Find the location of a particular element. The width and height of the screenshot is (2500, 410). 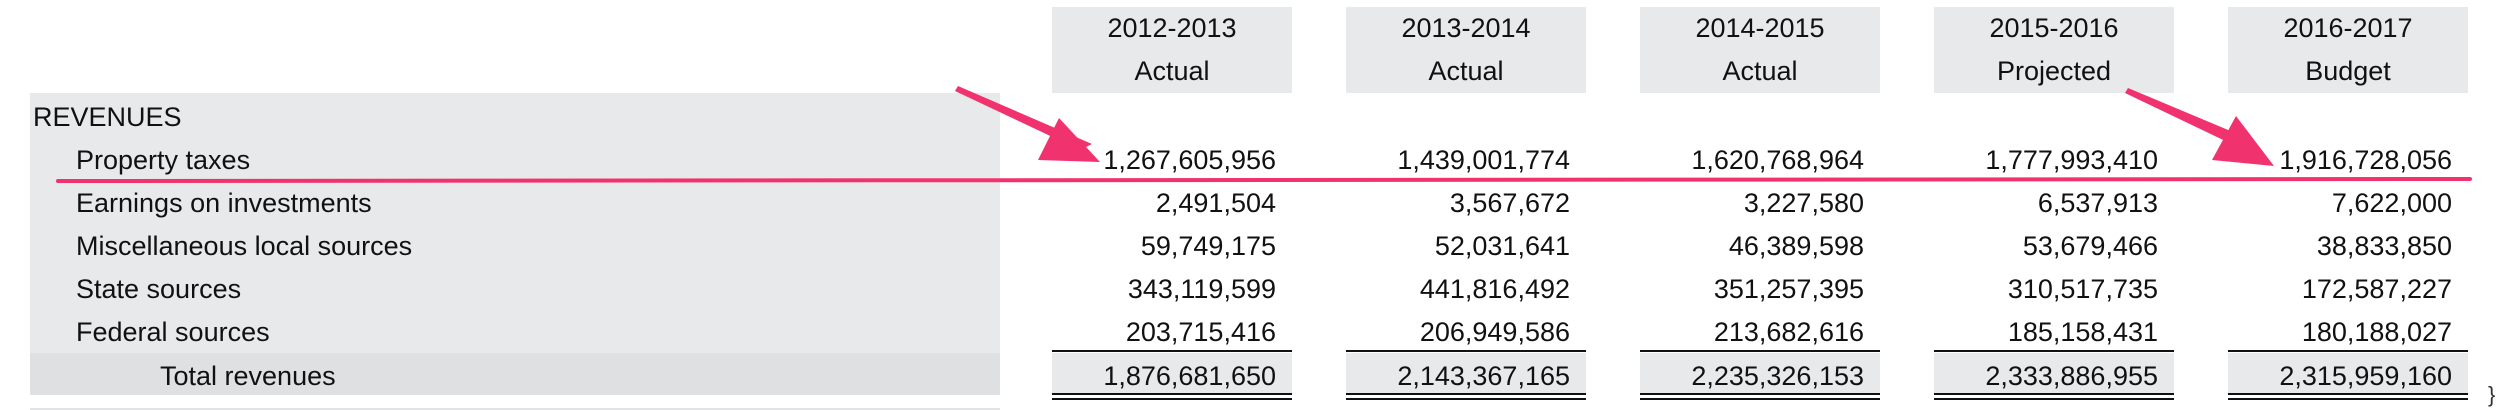

section-title: REVENUES is located at coordinates (107, 117).